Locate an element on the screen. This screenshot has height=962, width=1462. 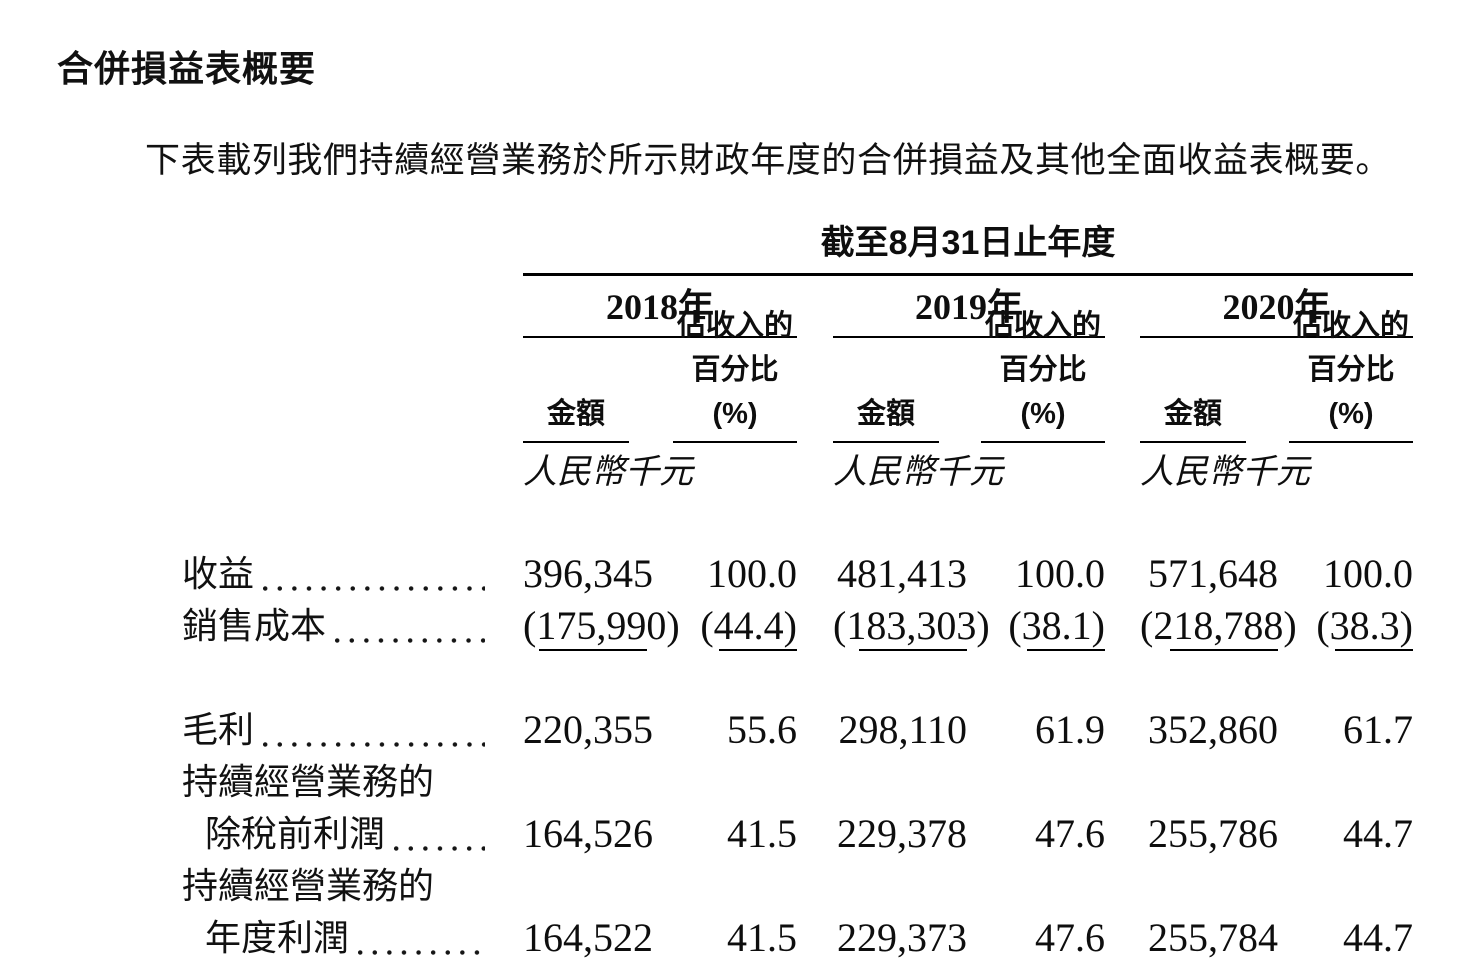
year-header-2018: 2018年 is located at coordinates (660, 307).